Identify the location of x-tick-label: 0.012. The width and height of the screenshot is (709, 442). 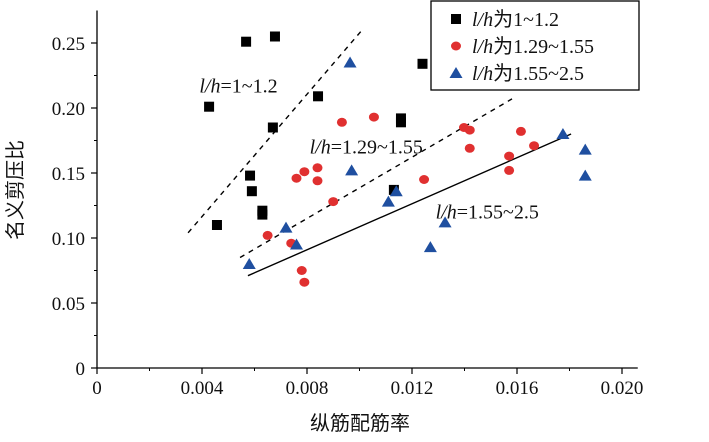
(412, 388).